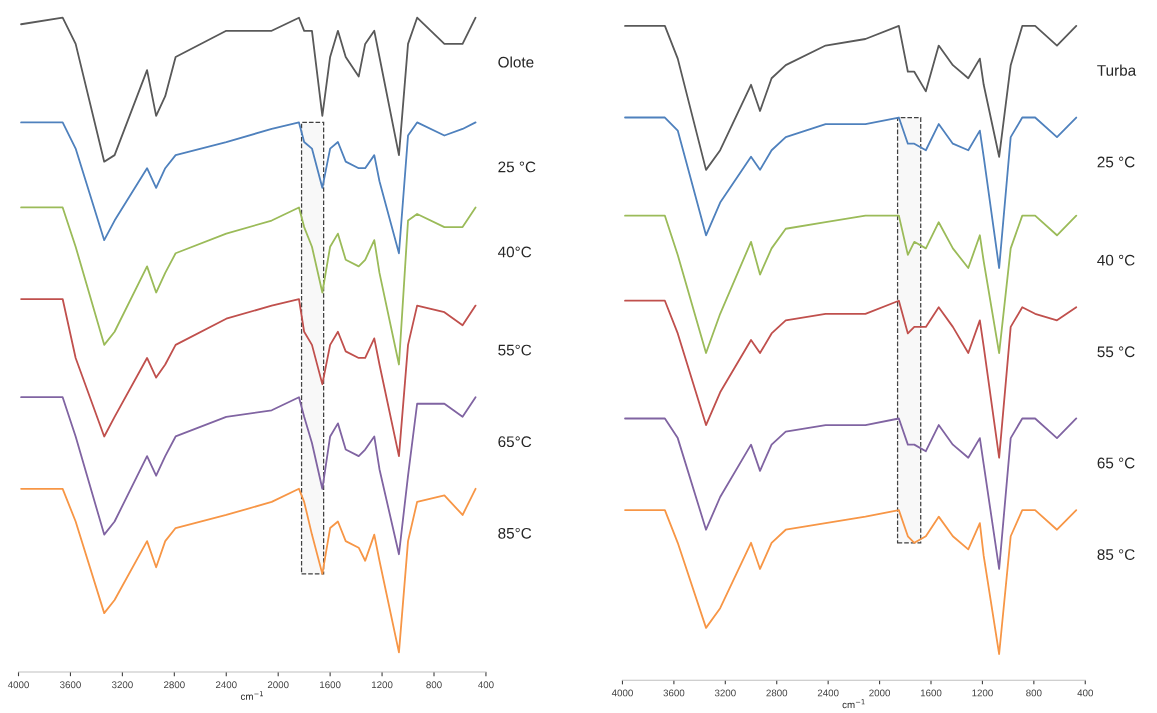 This screenshot has width=1157, height=713. Describe the element at coordinates (515, 533) in the screenshot. I see `text: 85°C` at that location.